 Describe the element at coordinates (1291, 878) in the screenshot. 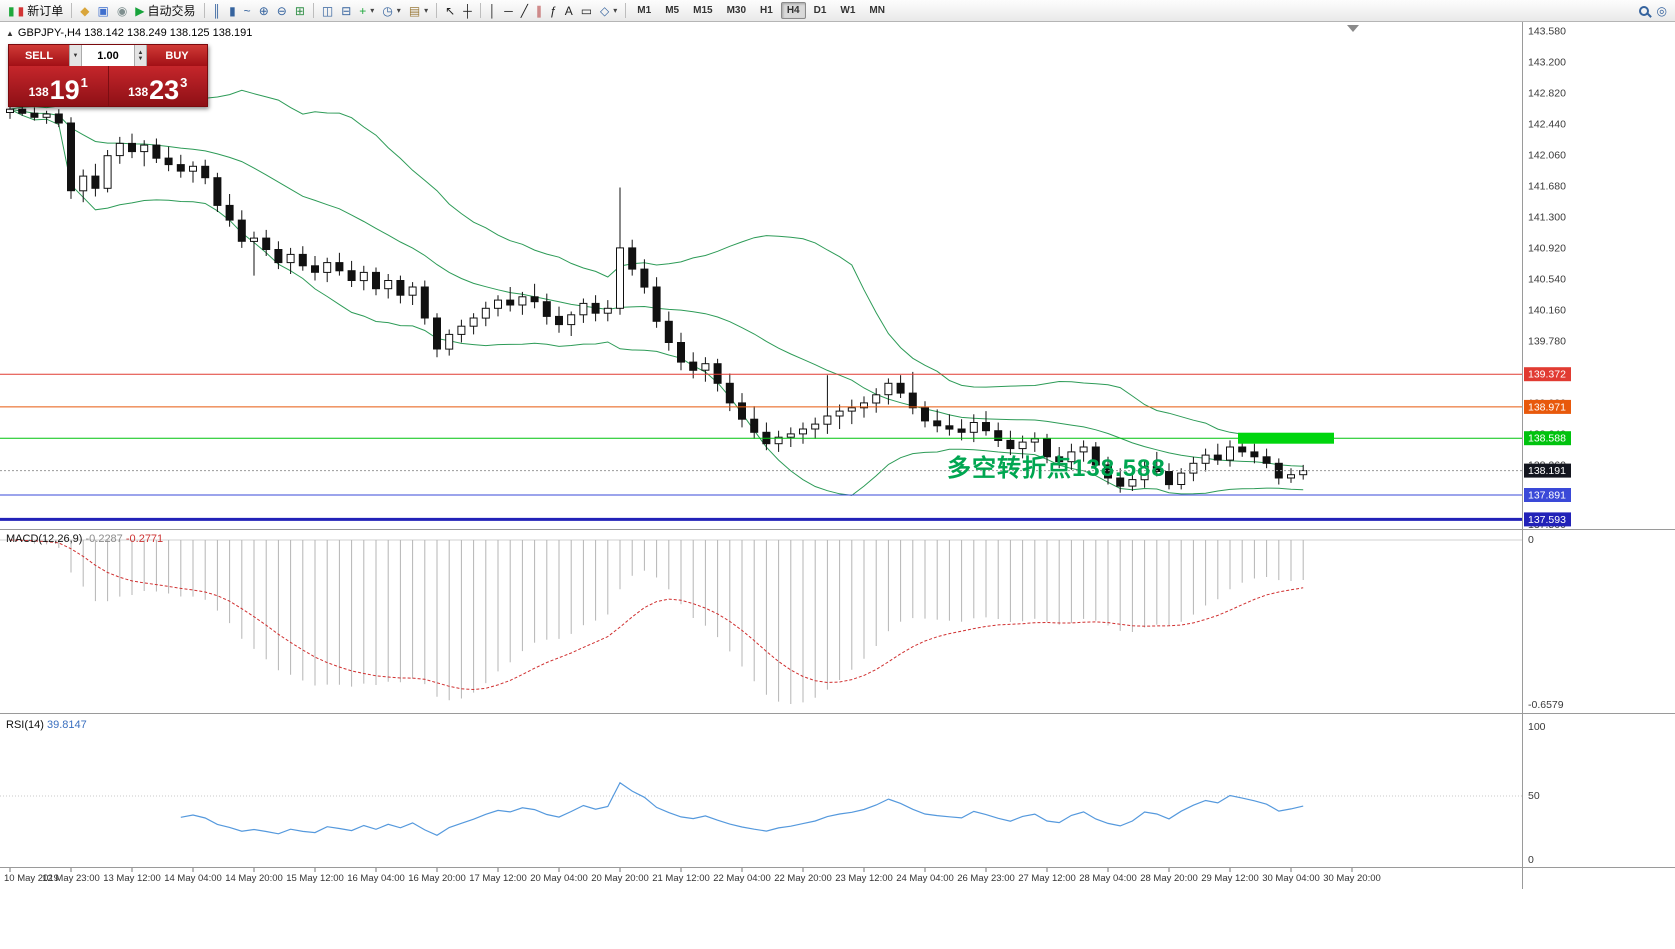

I see `svg-text: 30 May 04:00` at that location.